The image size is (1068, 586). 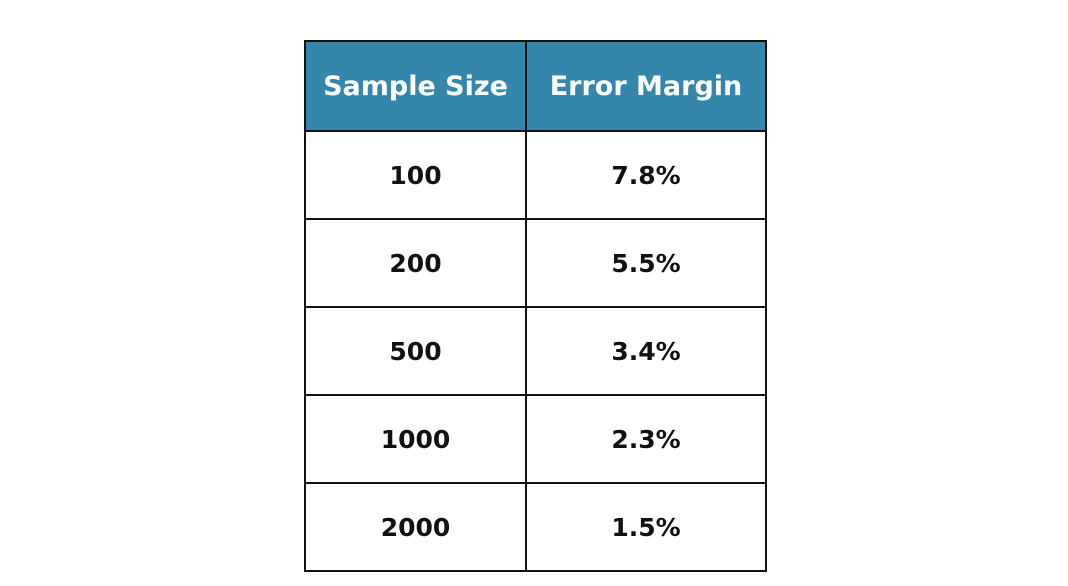 I want to click on header-cell: Sample Size, so click(x=415, y=86).